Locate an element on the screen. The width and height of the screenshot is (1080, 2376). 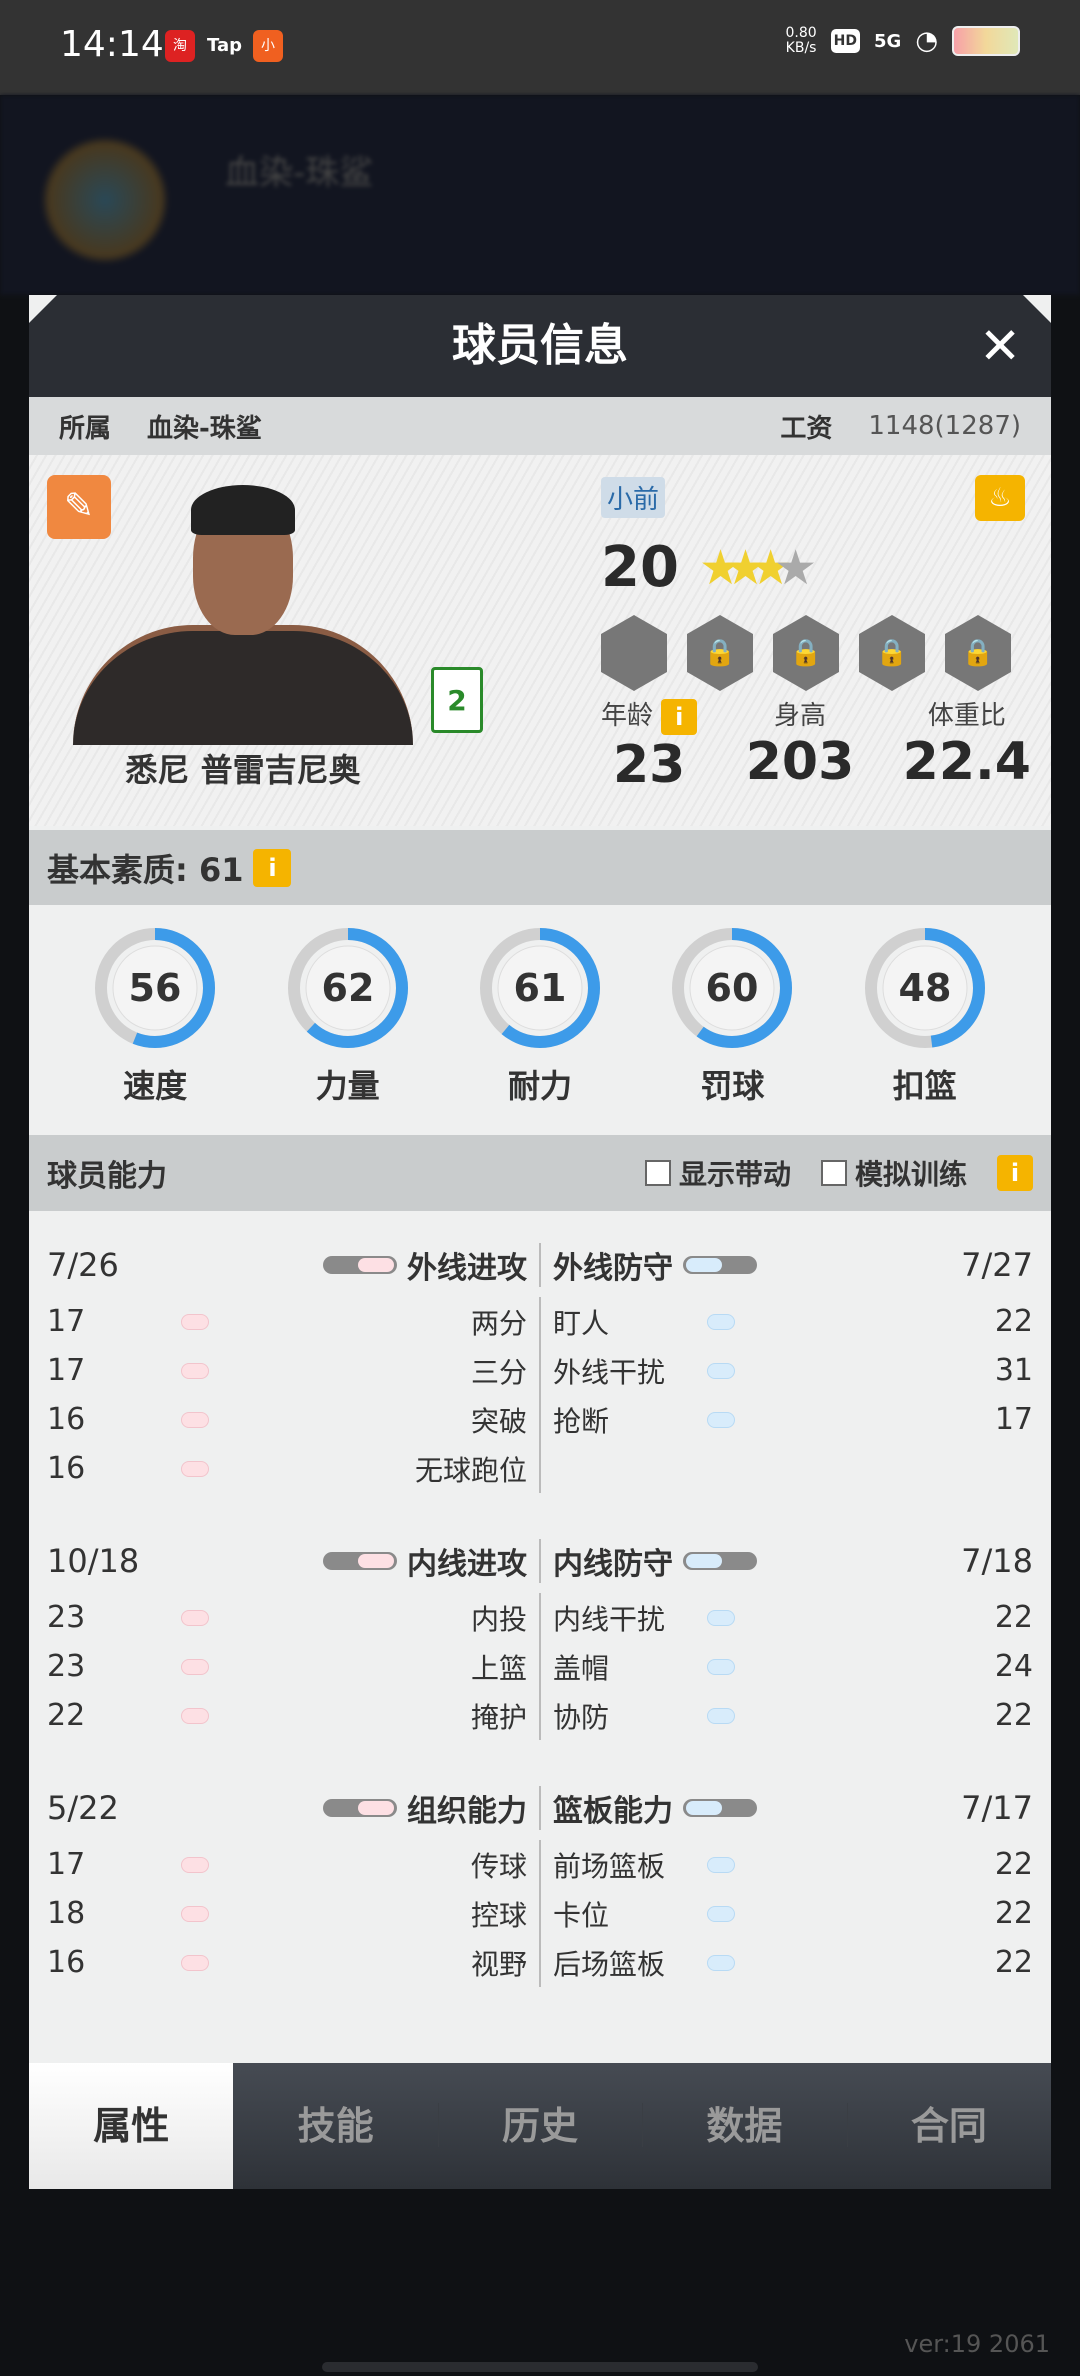
team-label: 所属 is located at coordinates (85, 428).